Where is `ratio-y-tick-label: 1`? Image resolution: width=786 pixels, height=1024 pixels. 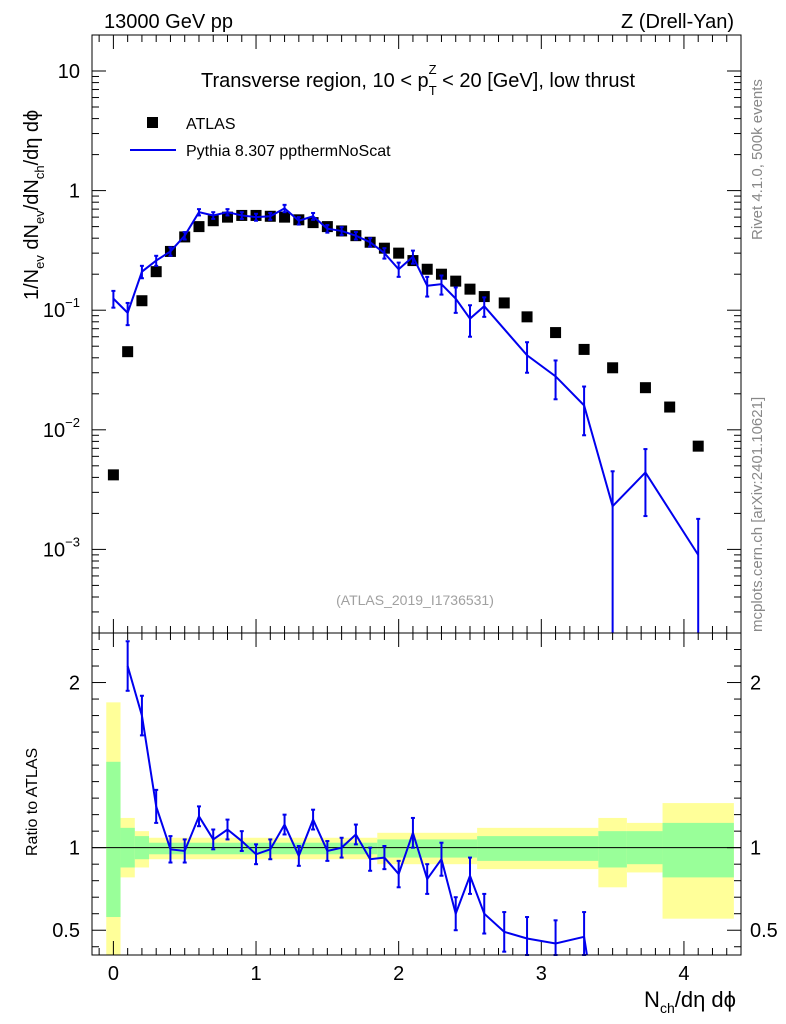
ratio-y-tick-label: 1 is located at coordinates (74, 849).